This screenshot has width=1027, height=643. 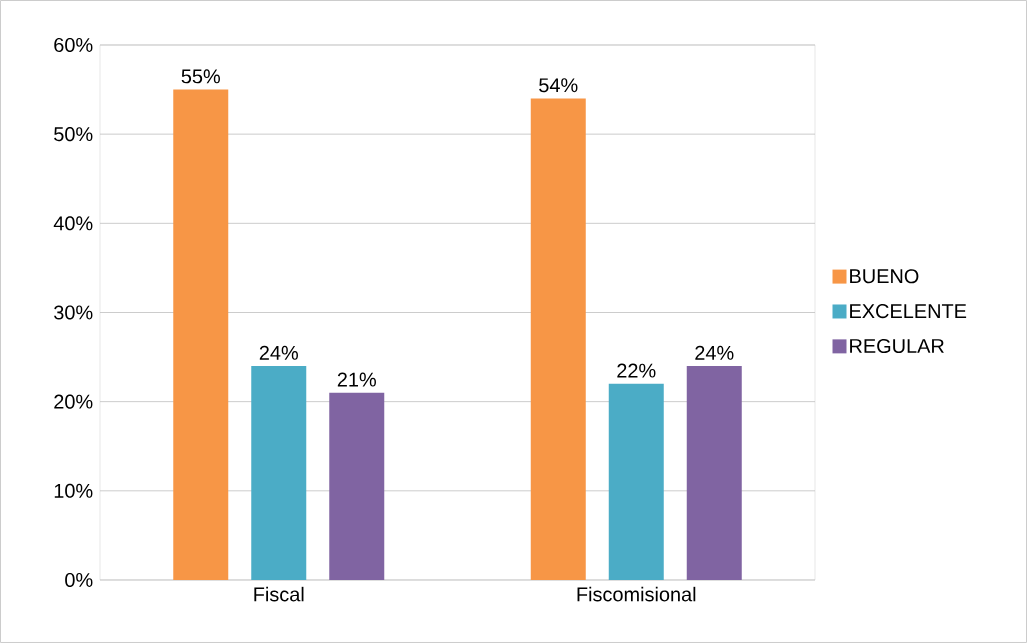 I want to click on data-label: 22%, so click(x=636, y=370).